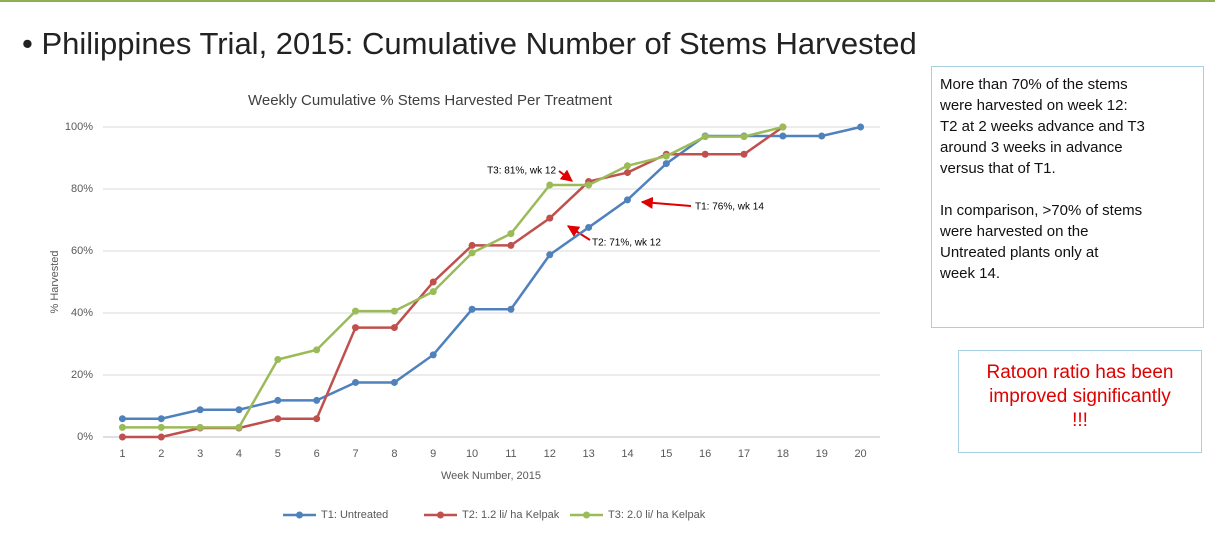 This screenshot has width=1215, height=544. I want to click on paragraph-gap, so click(1067, 189).